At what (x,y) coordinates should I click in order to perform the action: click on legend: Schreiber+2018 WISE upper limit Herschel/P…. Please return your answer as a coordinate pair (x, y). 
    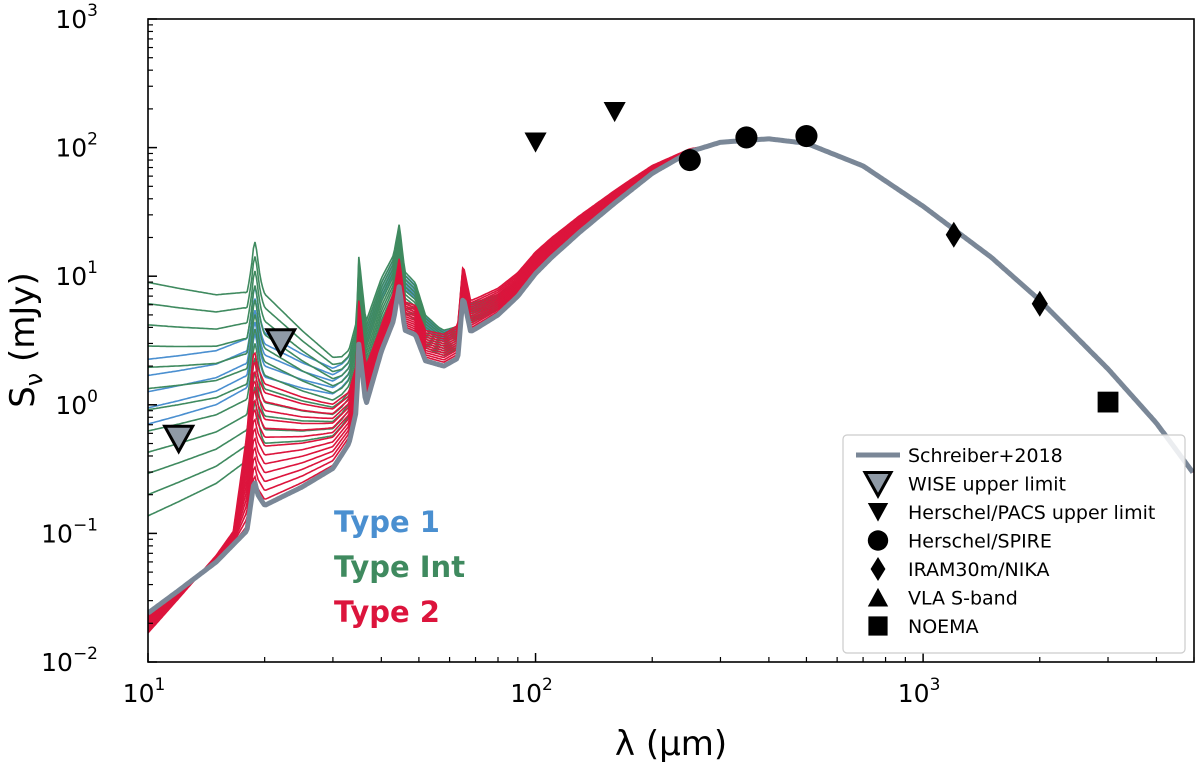
    Looking at the image, I should click on (1014, 544).